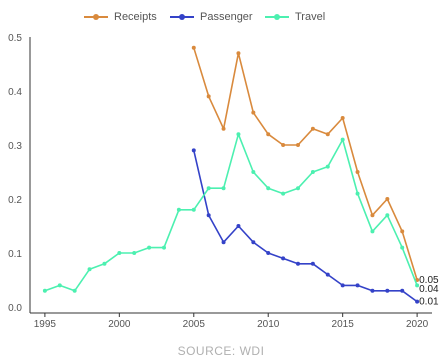 The height and width of the screenshot is (360, 442). I want to click on legend-item-passenger: Passenger, so click(211, 17).